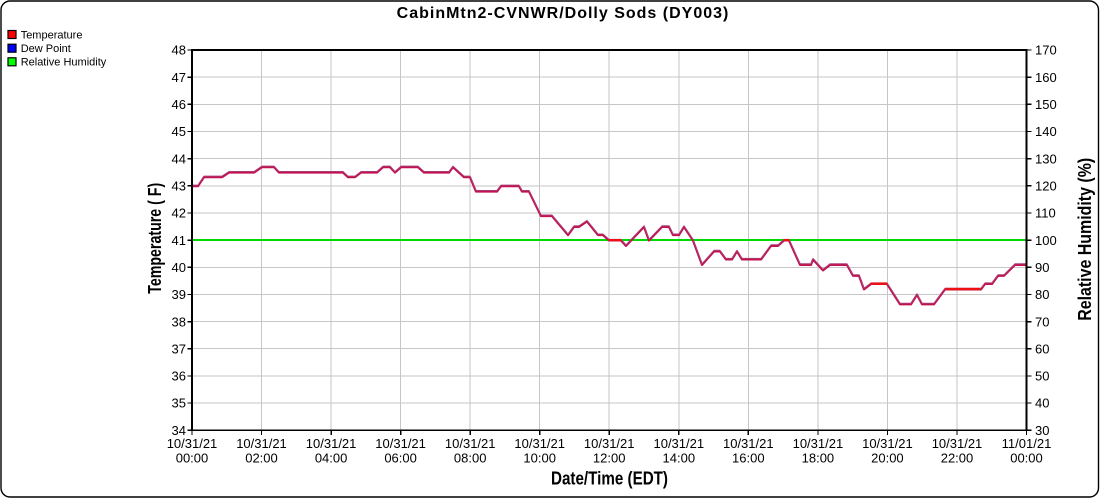 The image size is (1100, 500). What do you see at coordinates (179, 131) in the screenshot?
I see `svg-text: 45` at bounding box center [179, 131].